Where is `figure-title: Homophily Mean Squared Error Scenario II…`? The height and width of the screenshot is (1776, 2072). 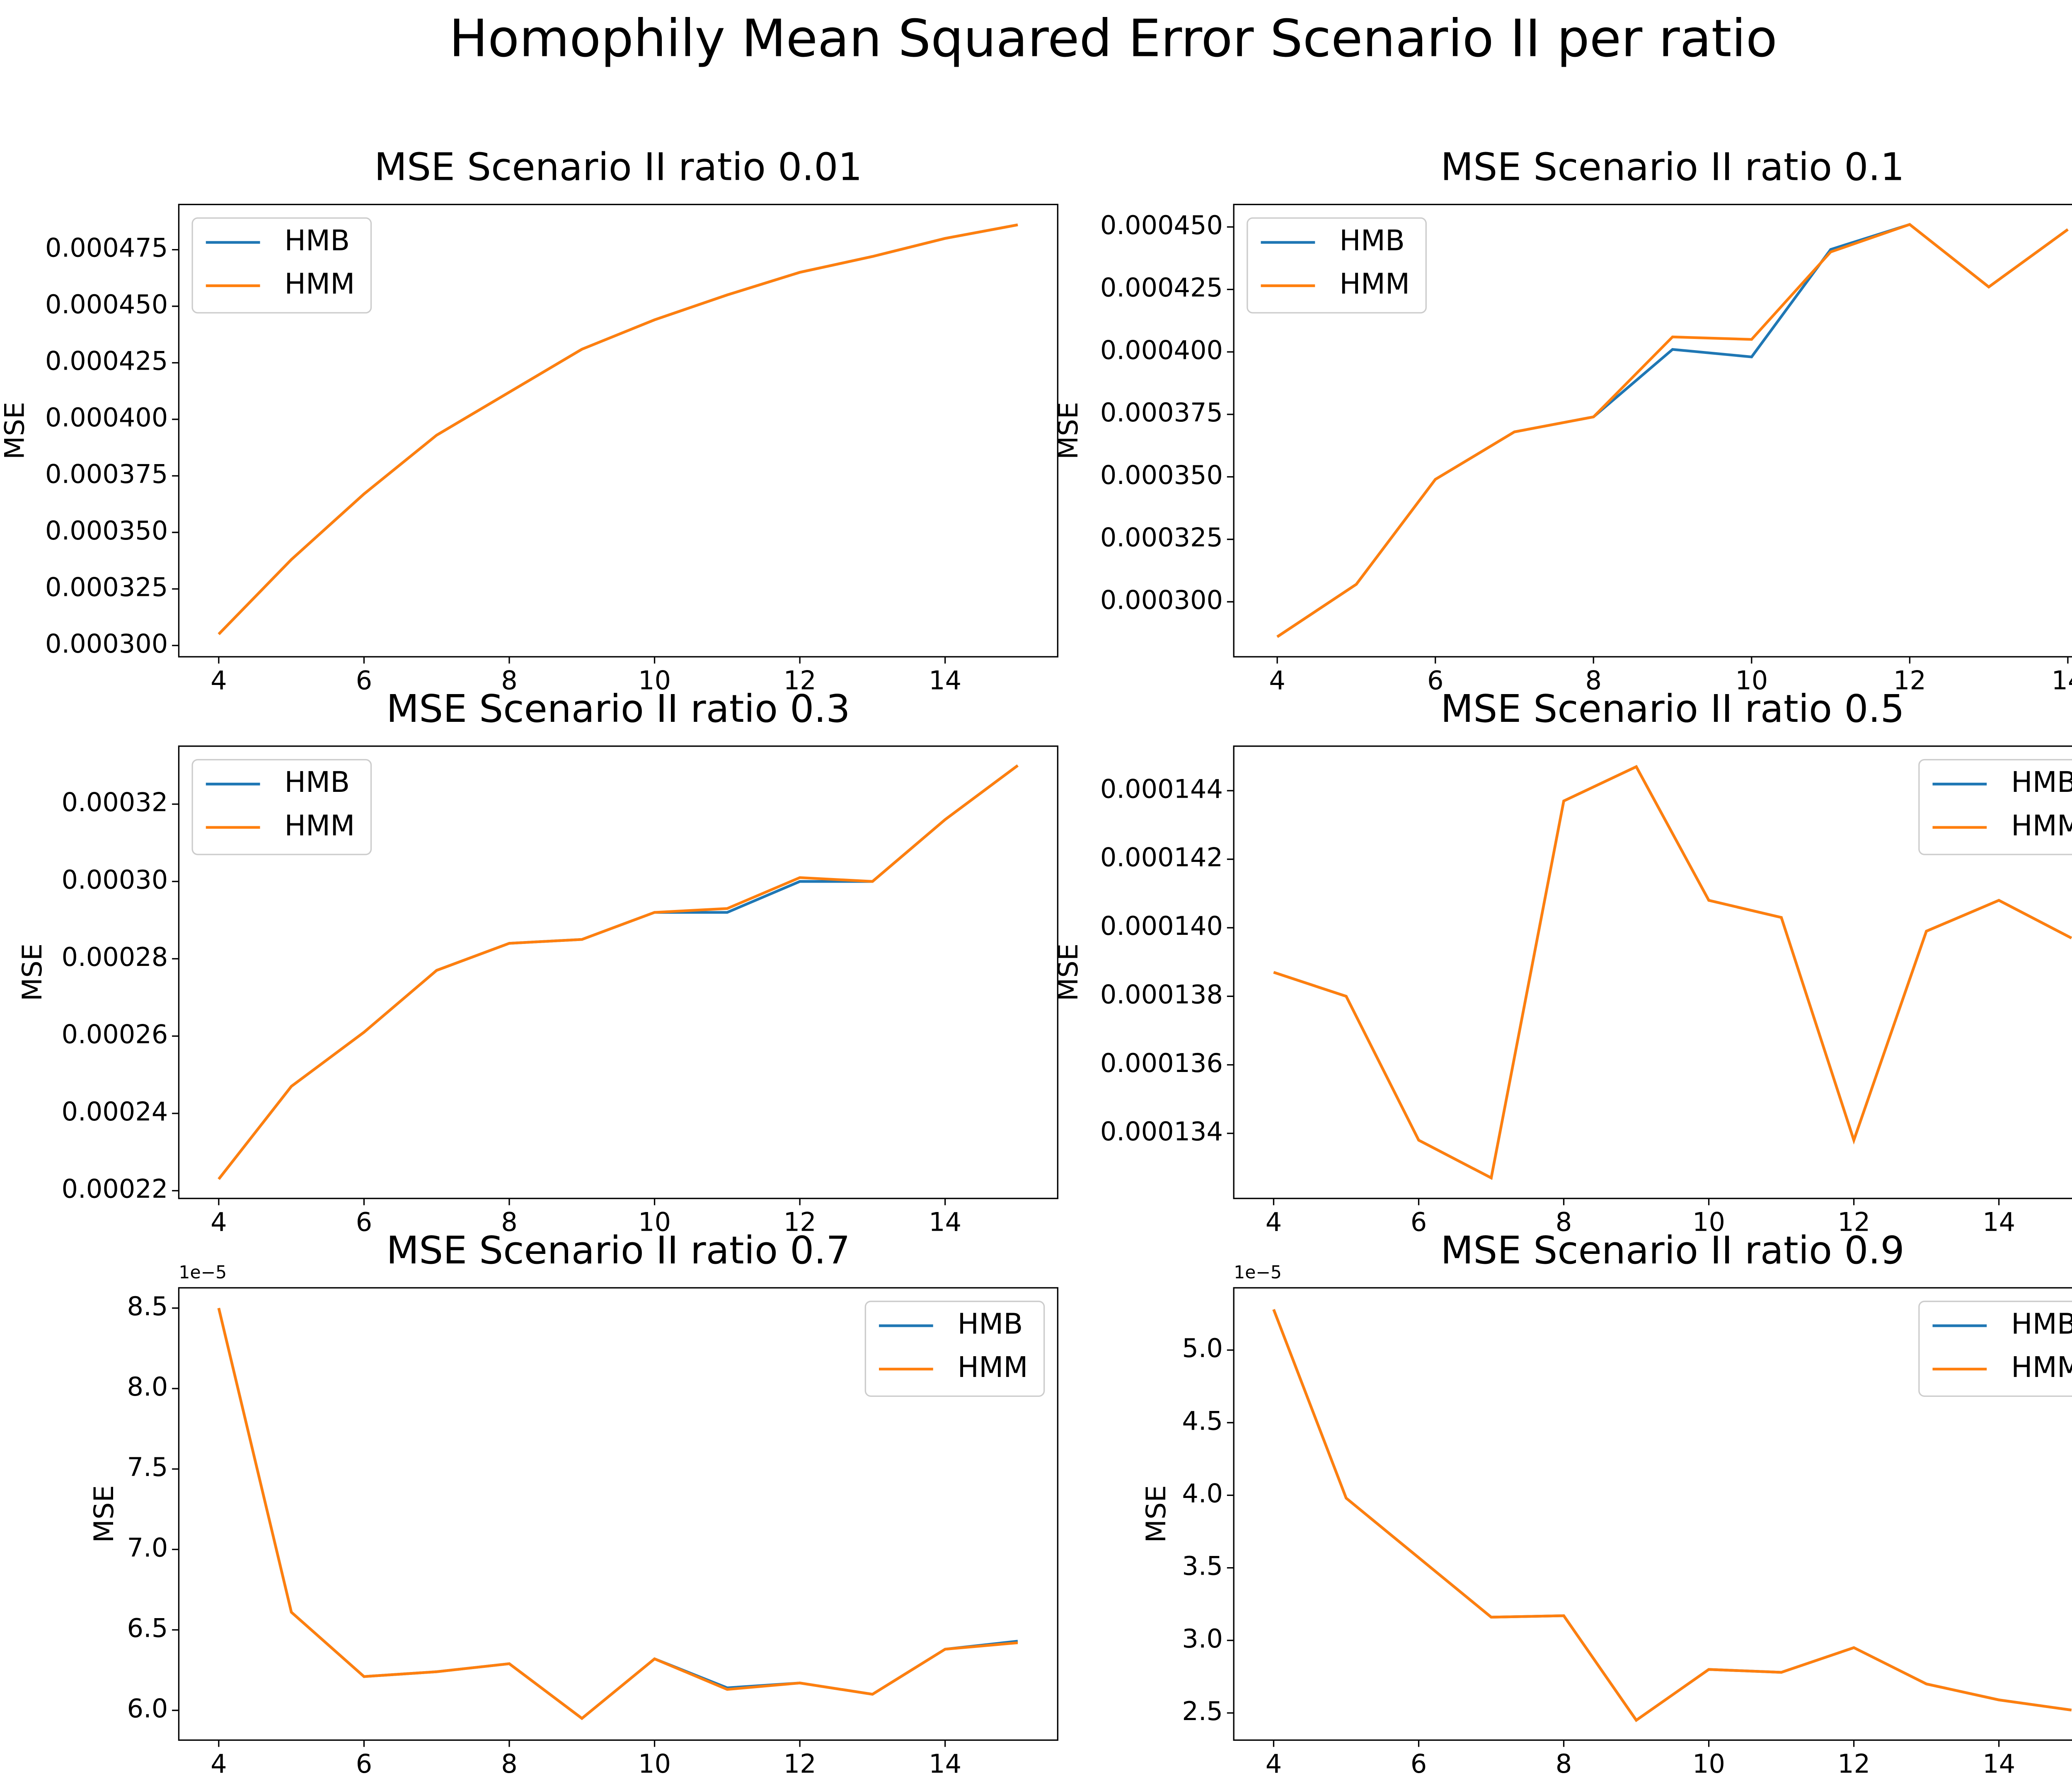 figure-title: Homophily Mean Squared Error Scenario II… is located at coordinates (1113, 38).